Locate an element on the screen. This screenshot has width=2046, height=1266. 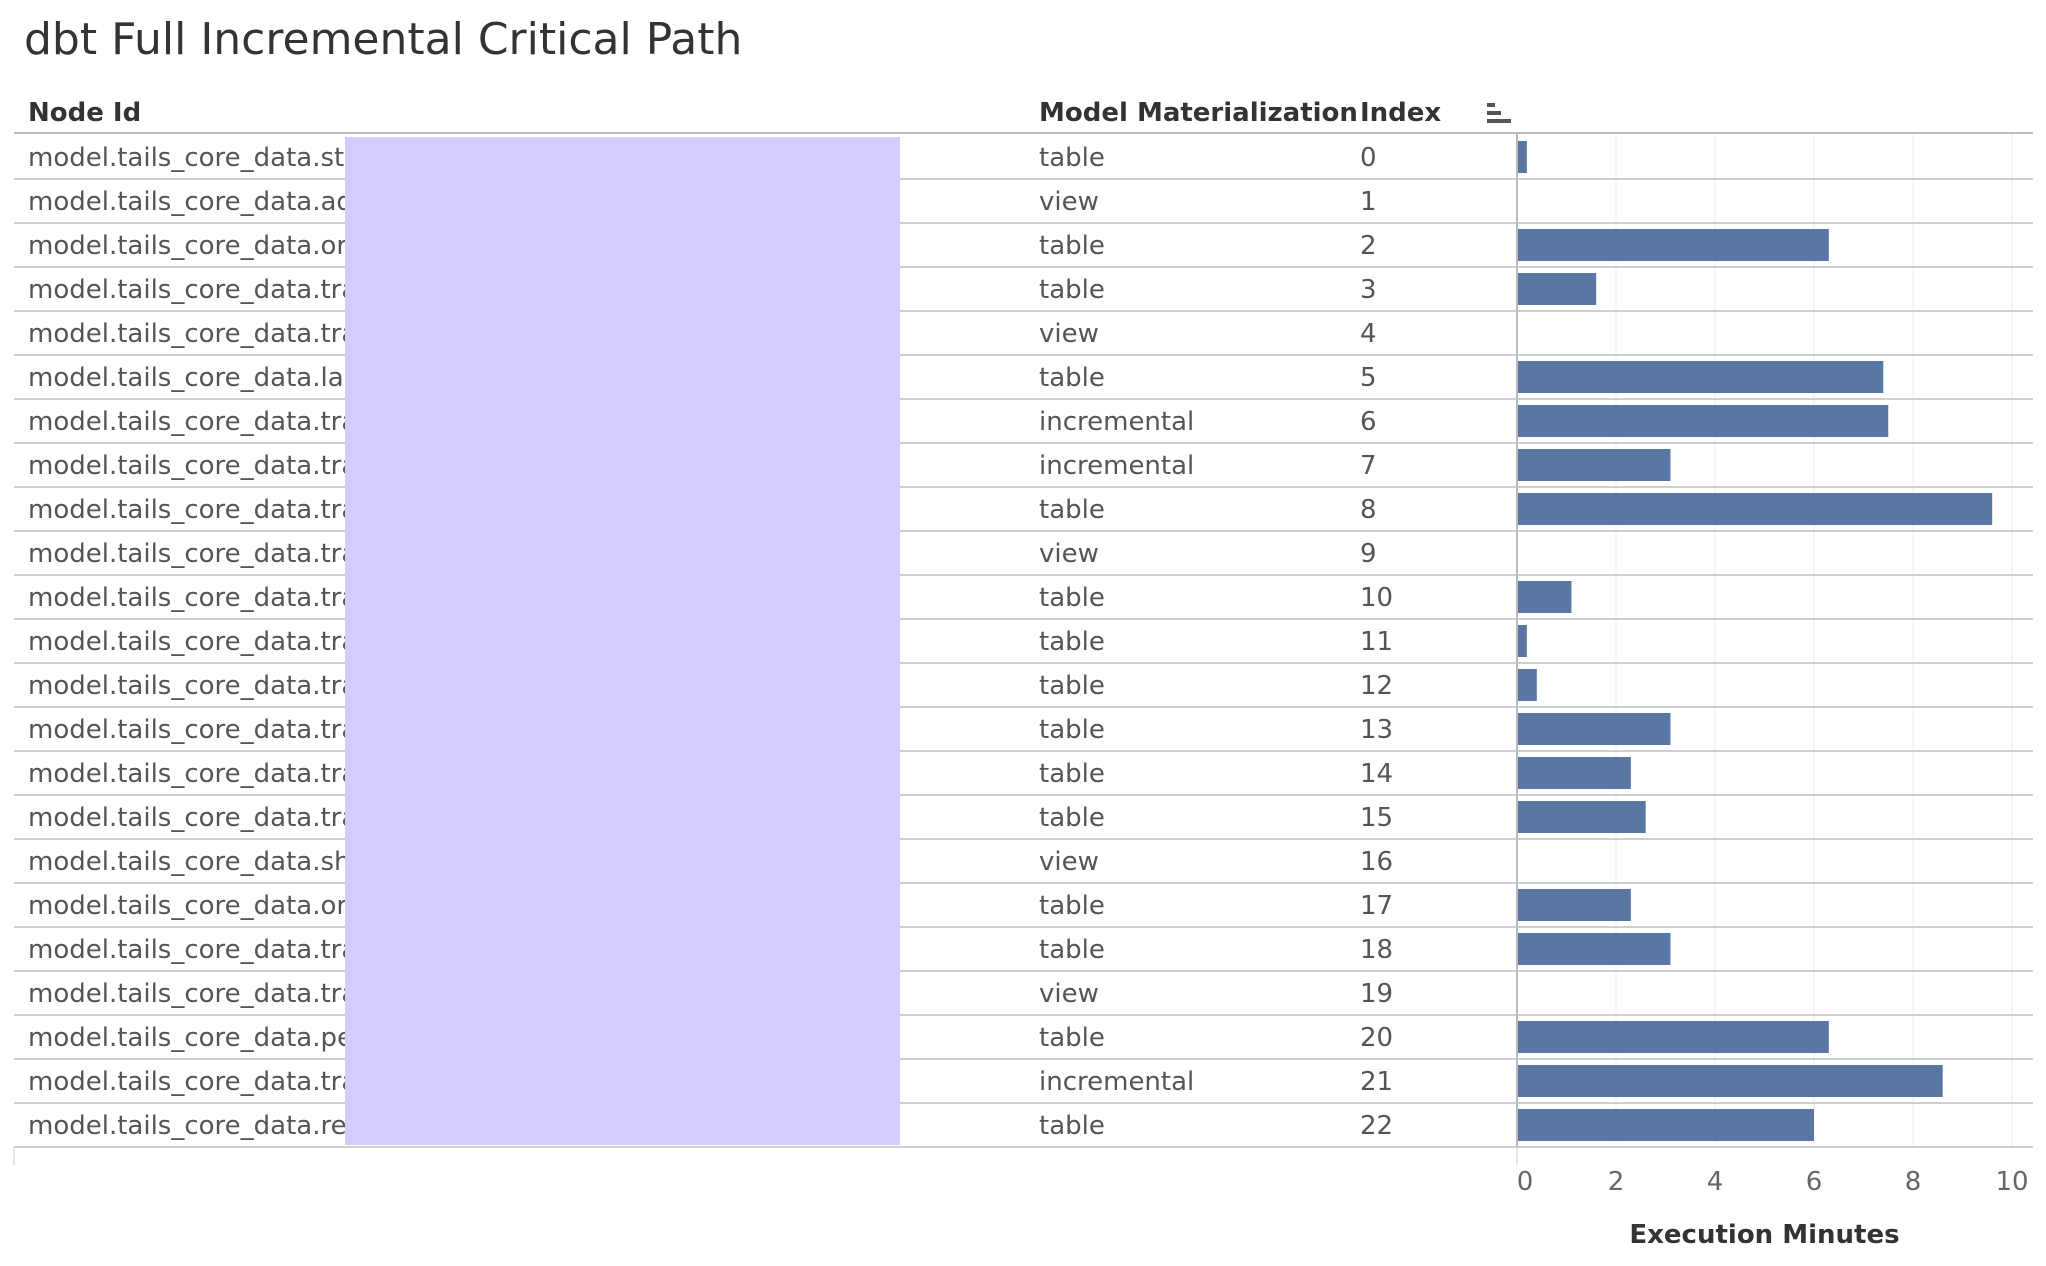
x-tick-label: 8 is located at coordinates (1913, 1182).